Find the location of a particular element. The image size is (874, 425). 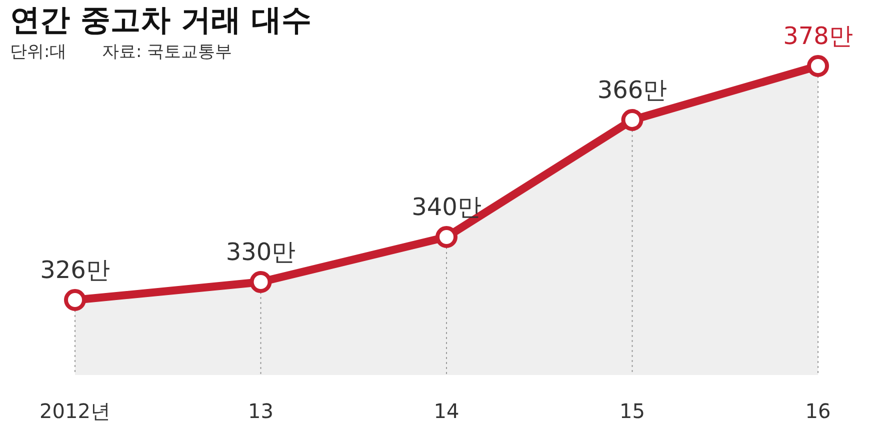

data-label: 378만 is located at coordinates (818, 36).